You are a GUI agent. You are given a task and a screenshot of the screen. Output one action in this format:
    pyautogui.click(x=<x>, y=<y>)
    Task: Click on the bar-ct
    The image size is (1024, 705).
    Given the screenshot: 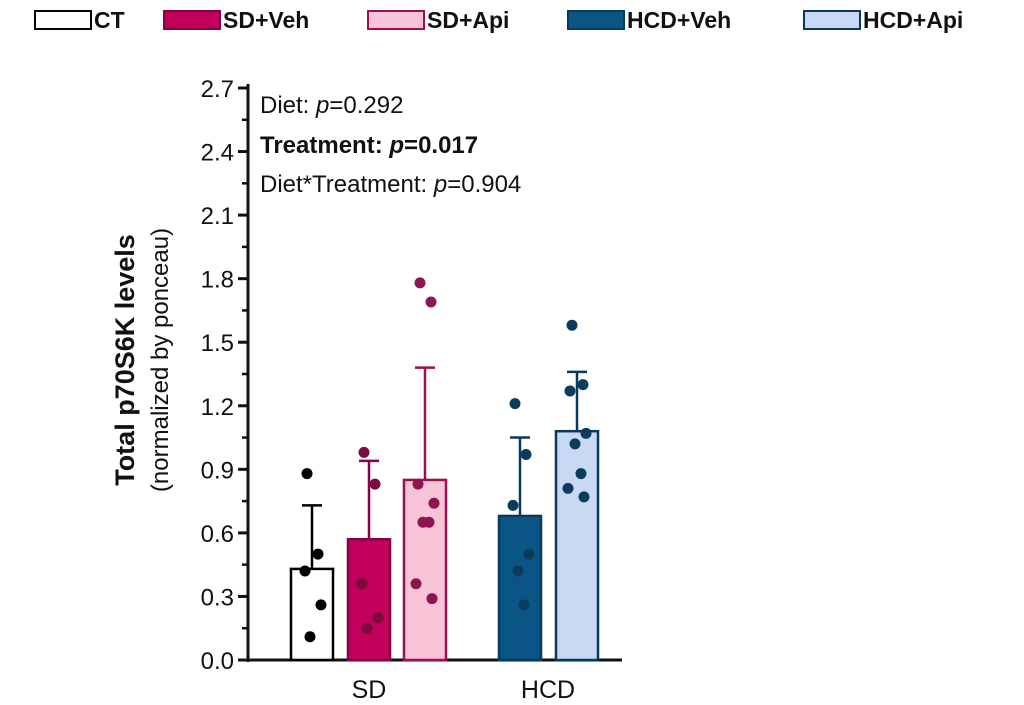 What is the action you would take?
    pyautogui.click(x=312, y=614)
    